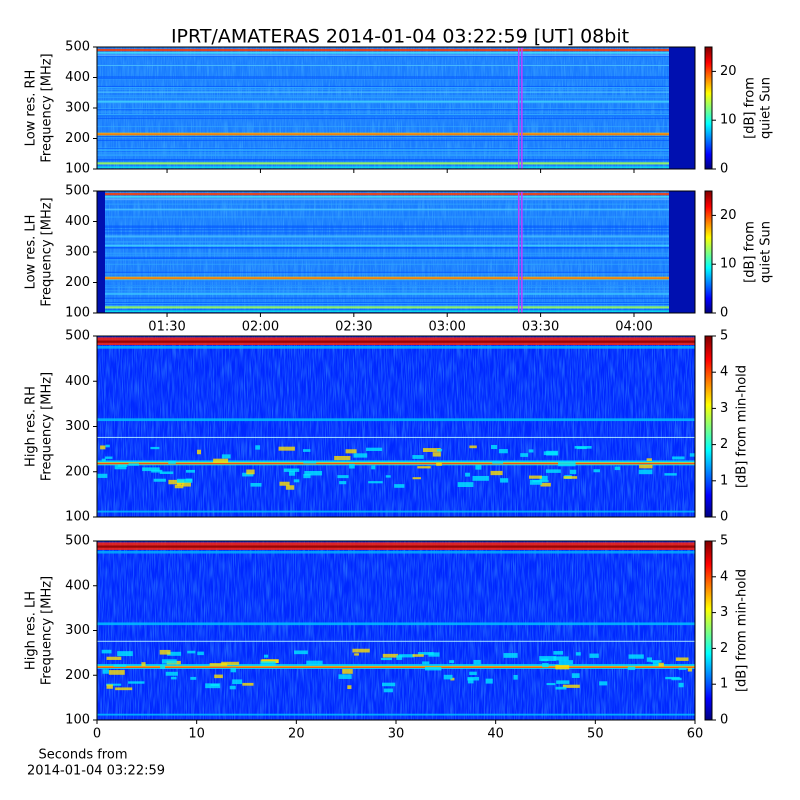 Image resolution: width=800 pixels, height=800 pixels. Describe the element at coordinates (724, 372) in the screenshot. I see `colorbar-tick-label: 4` at that location.